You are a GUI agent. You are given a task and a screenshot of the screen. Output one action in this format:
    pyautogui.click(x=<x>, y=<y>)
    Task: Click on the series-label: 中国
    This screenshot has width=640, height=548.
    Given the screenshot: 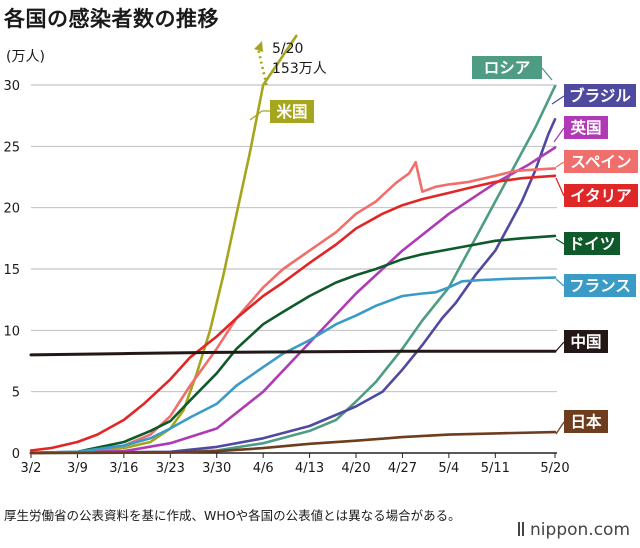 What is the action you would take?
    pyautogui.click(x=581, y=341)
    